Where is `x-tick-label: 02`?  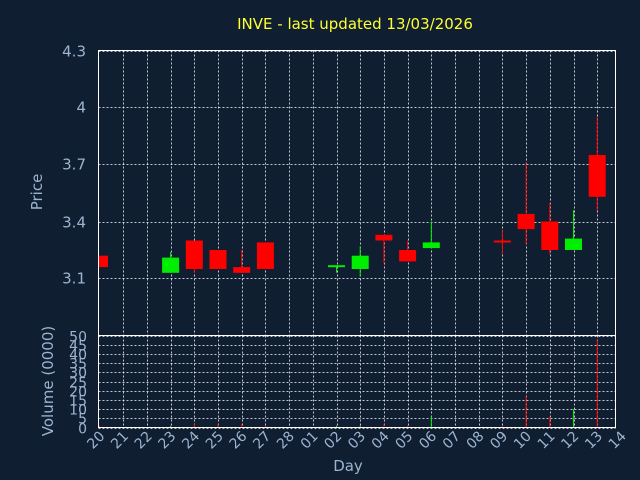 x-tick-label: 02 is located at coordinates (333, 441).